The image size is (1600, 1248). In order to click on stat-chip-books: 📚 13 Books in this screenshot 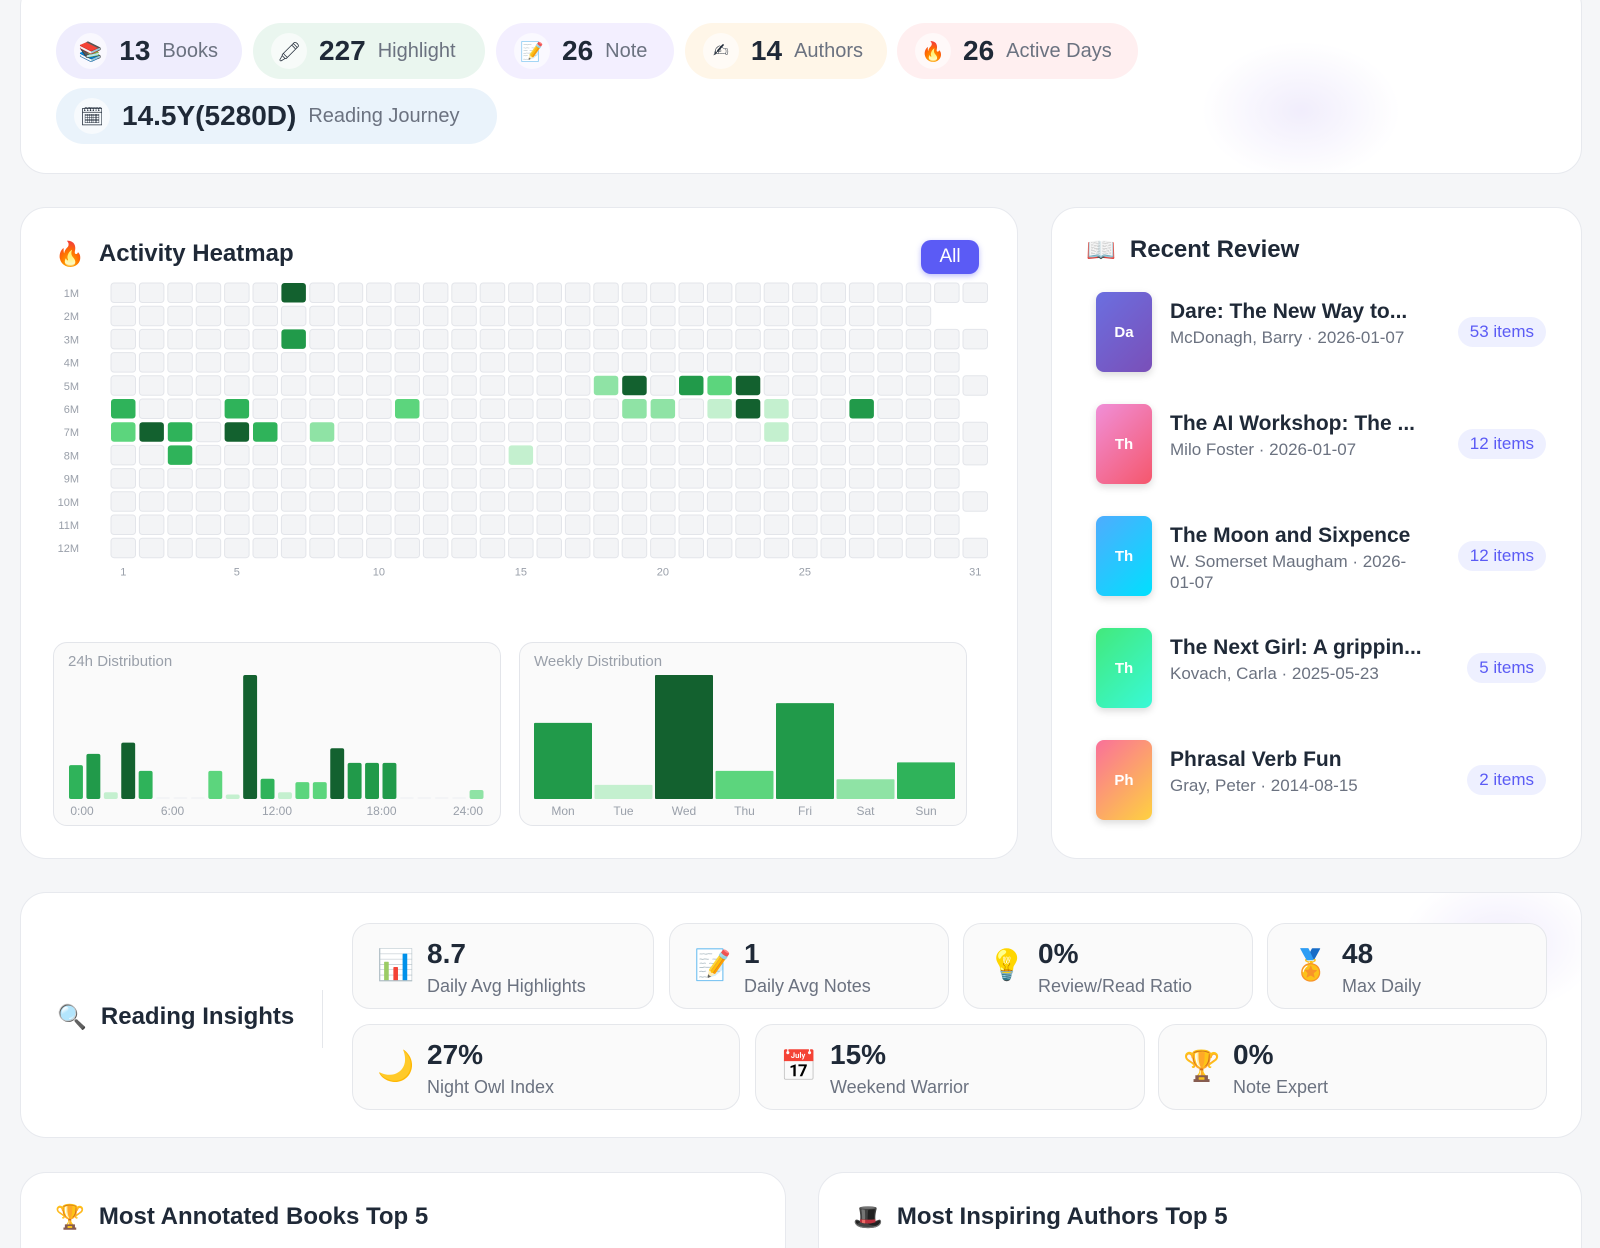, I will do `click(149, 51)`.